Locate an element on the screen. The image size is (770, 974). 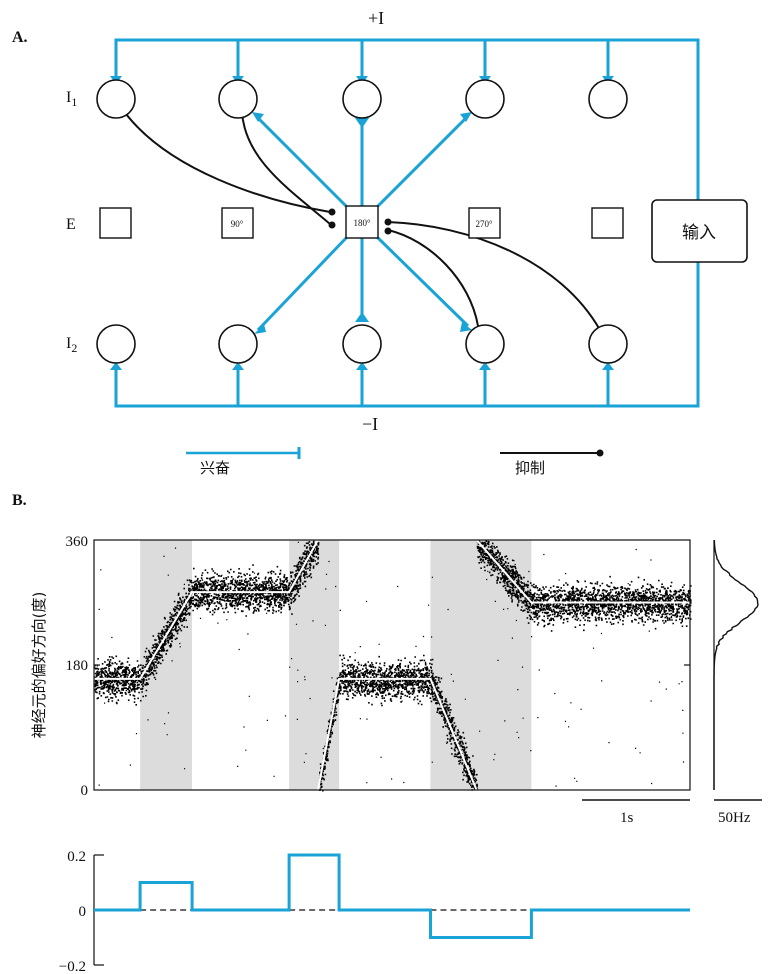
row-label-i1: I1 is located at coordinates (71, 99).